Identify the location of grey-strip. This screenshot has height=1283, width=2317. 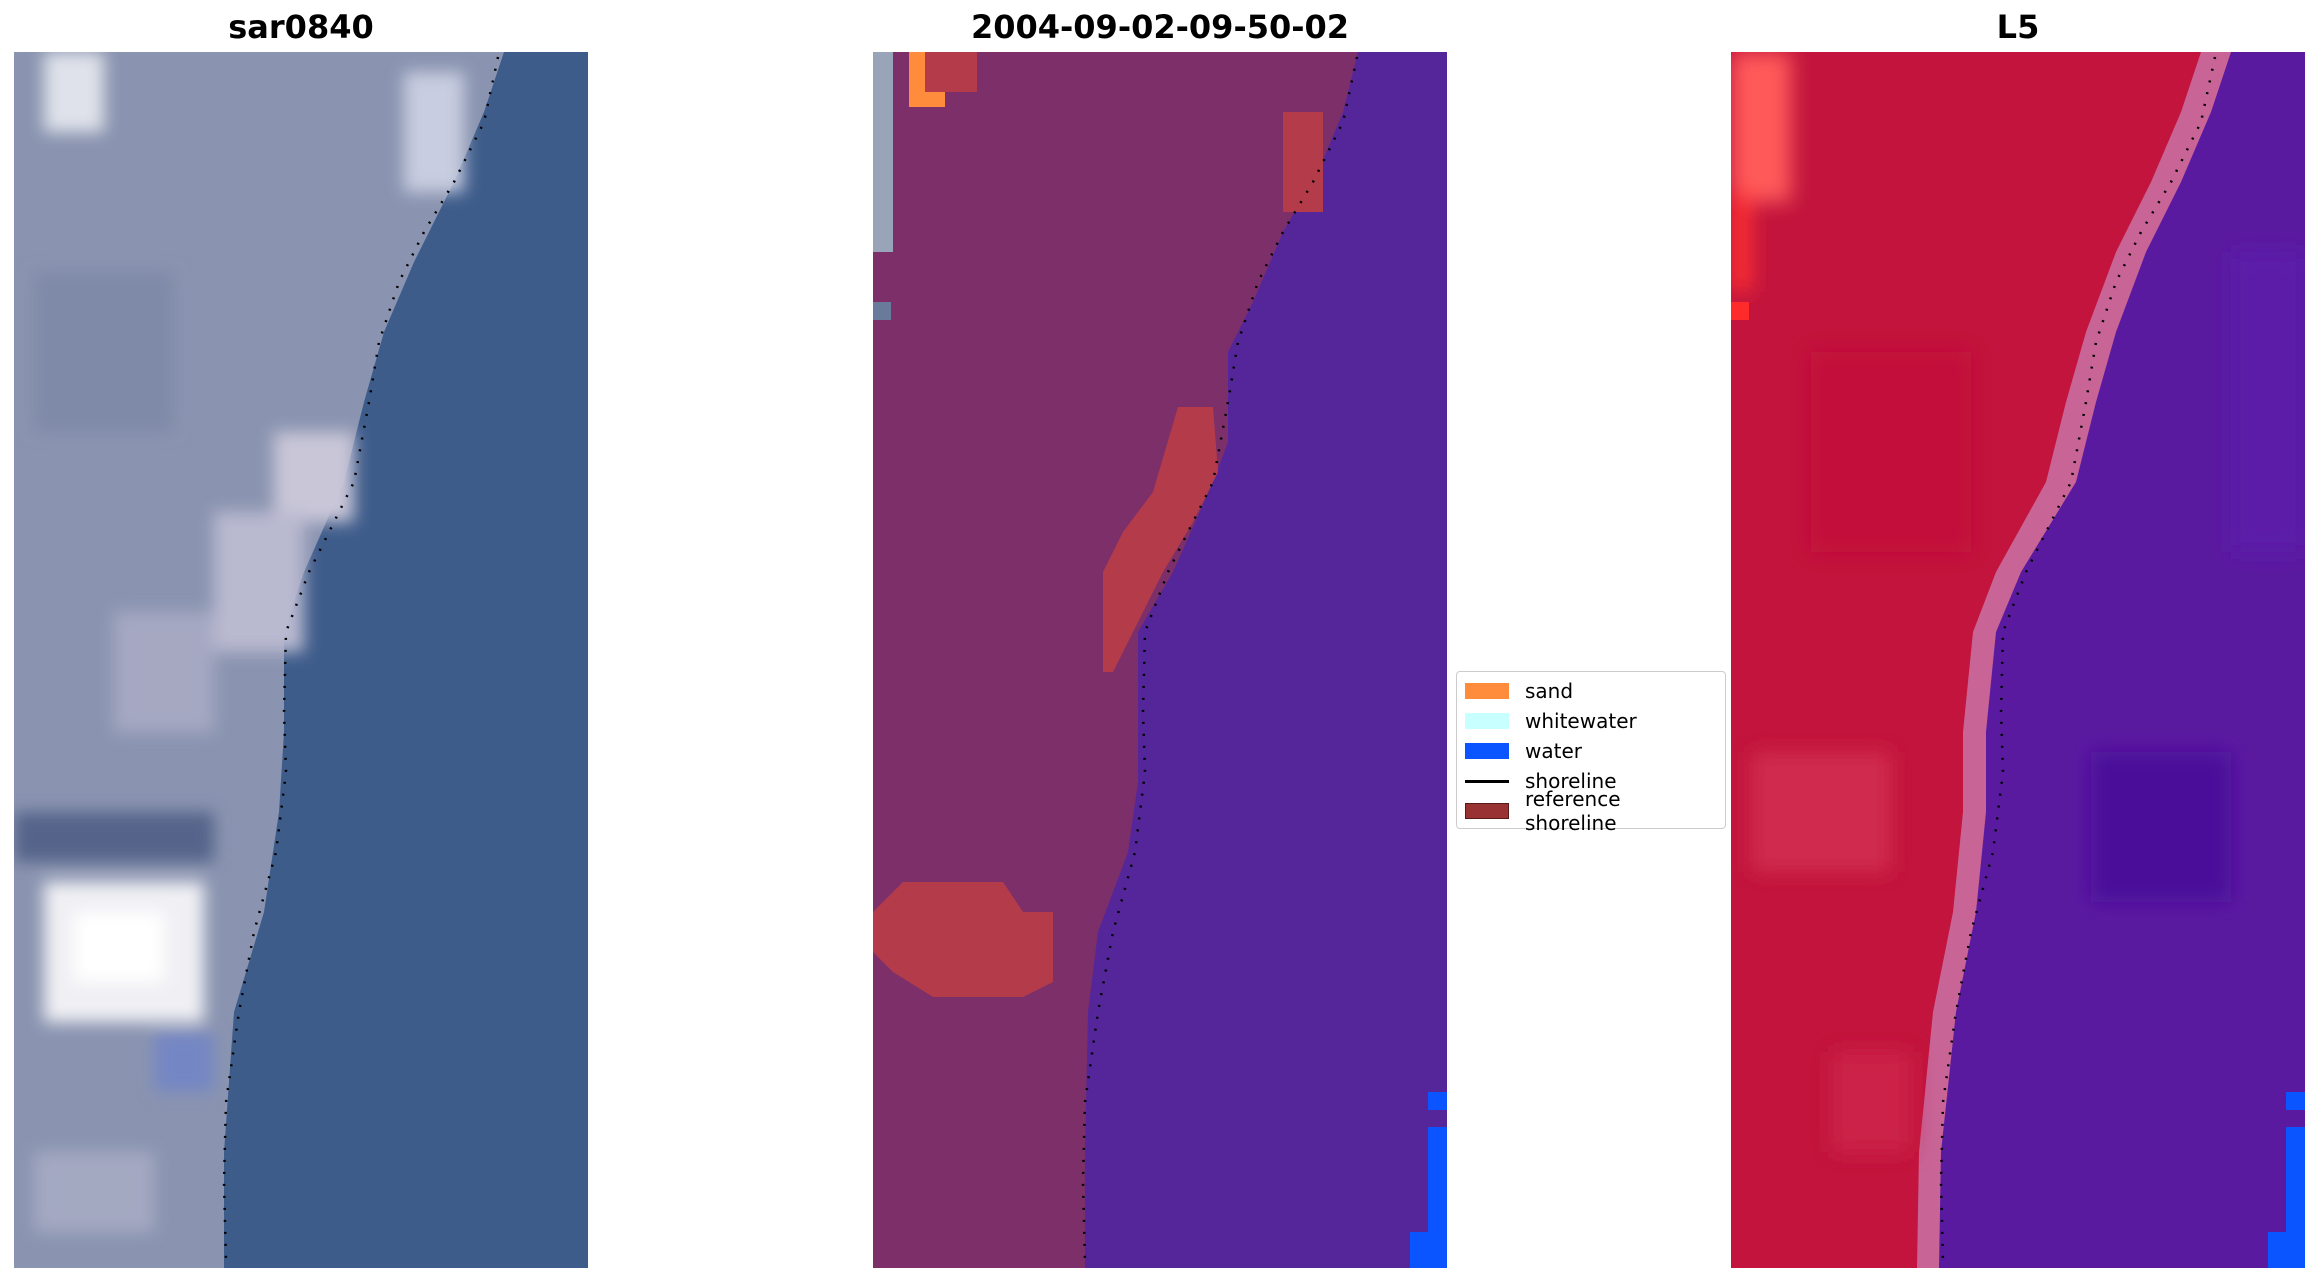
(883, 152).